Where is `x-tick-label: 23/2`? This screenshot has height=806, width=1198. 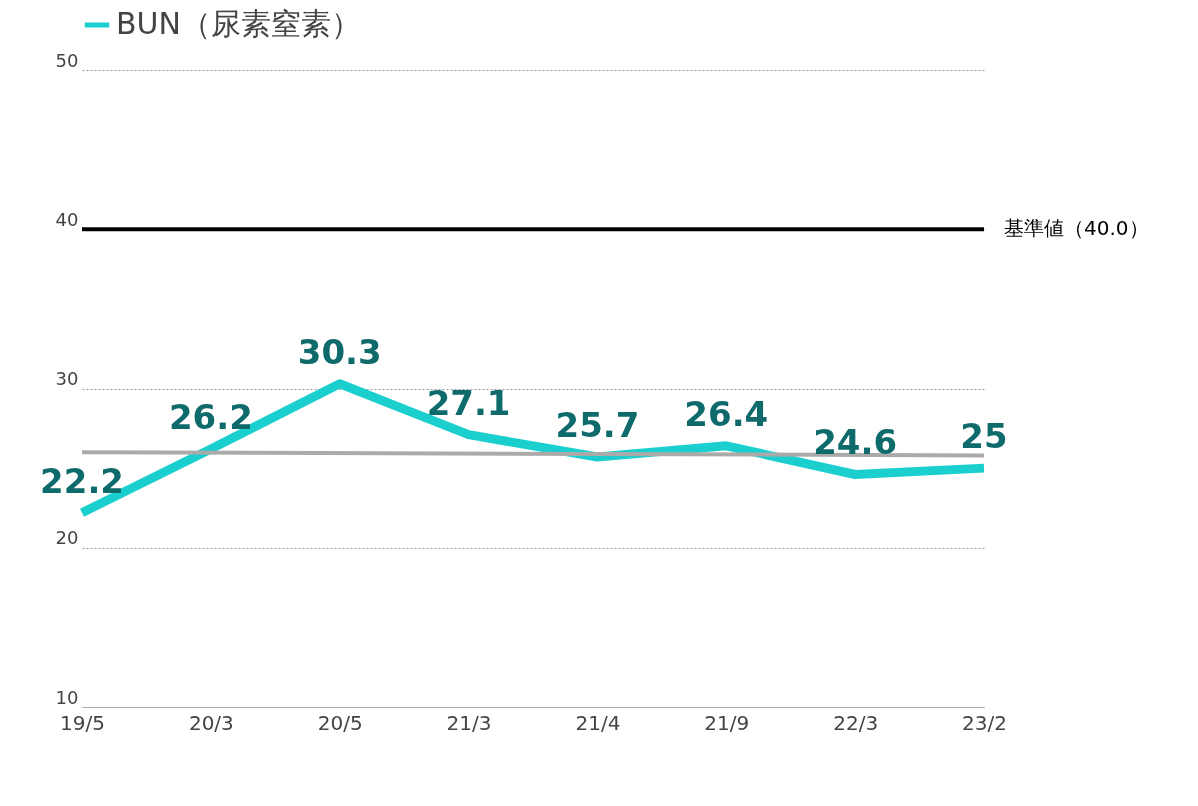
x-tick-label: 23/2 is located at coordinates (984, 722).